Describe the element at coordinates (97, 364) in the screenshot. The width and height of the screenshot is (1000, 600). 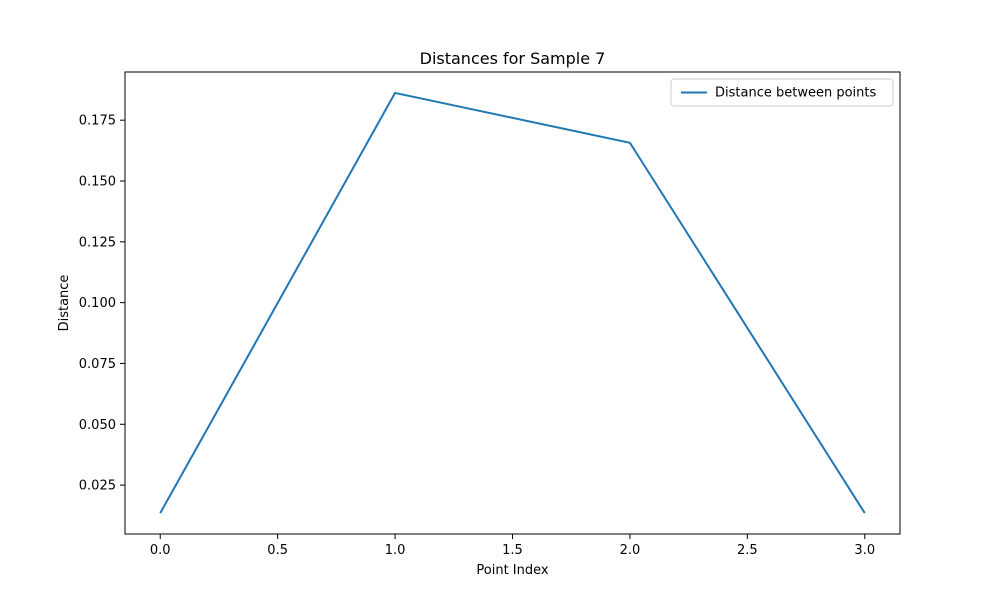
I see `y-tick-label: 0.075` at that location.